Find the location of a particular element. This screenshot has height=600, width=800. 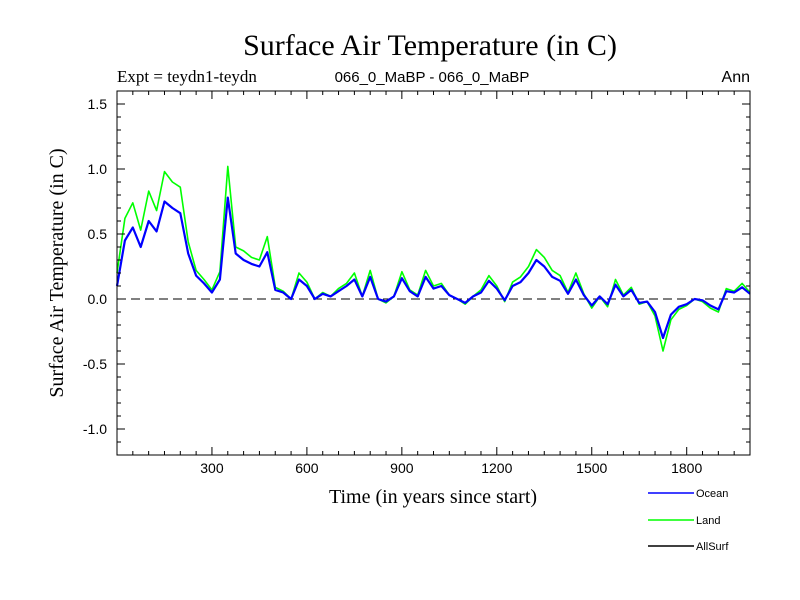

x-tick-label: 1800 is located at coordinates (686, 468).